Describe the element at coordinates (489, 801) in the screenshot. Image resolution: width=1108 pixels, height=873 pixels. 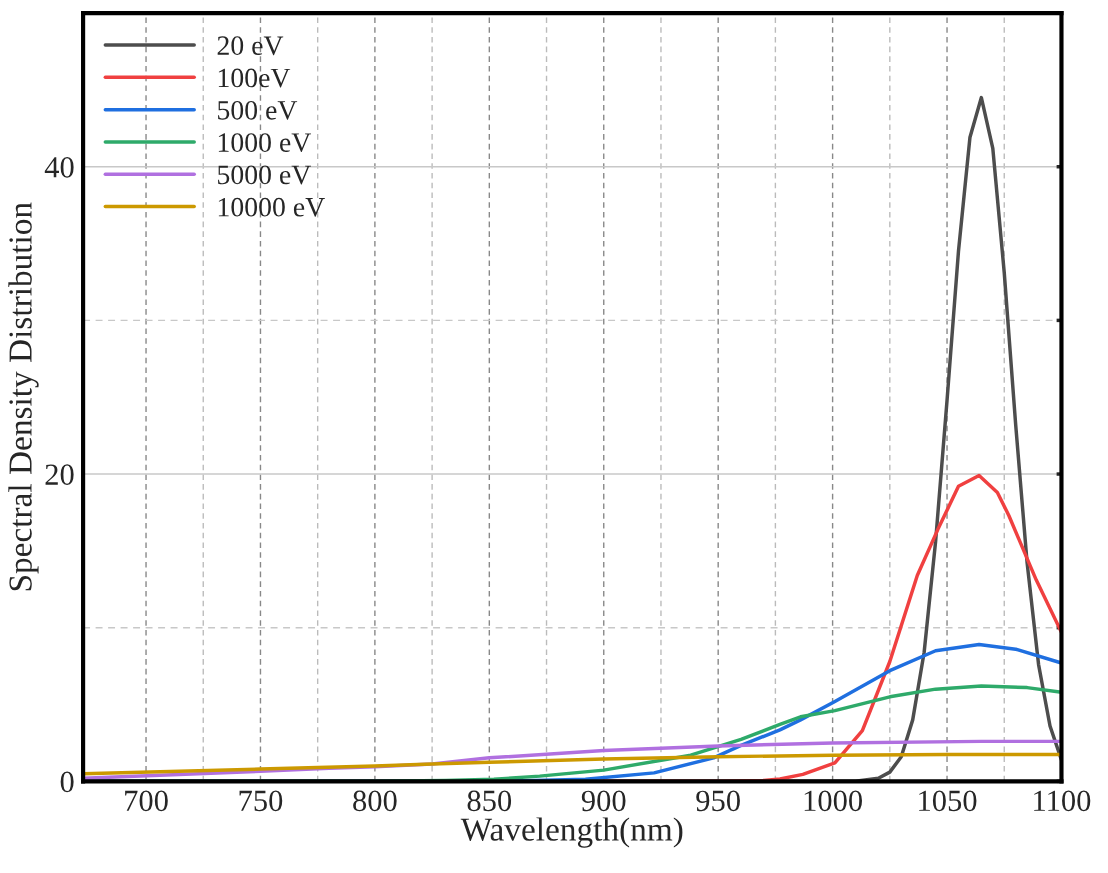
I see `x-tick-label: 850` at that location.